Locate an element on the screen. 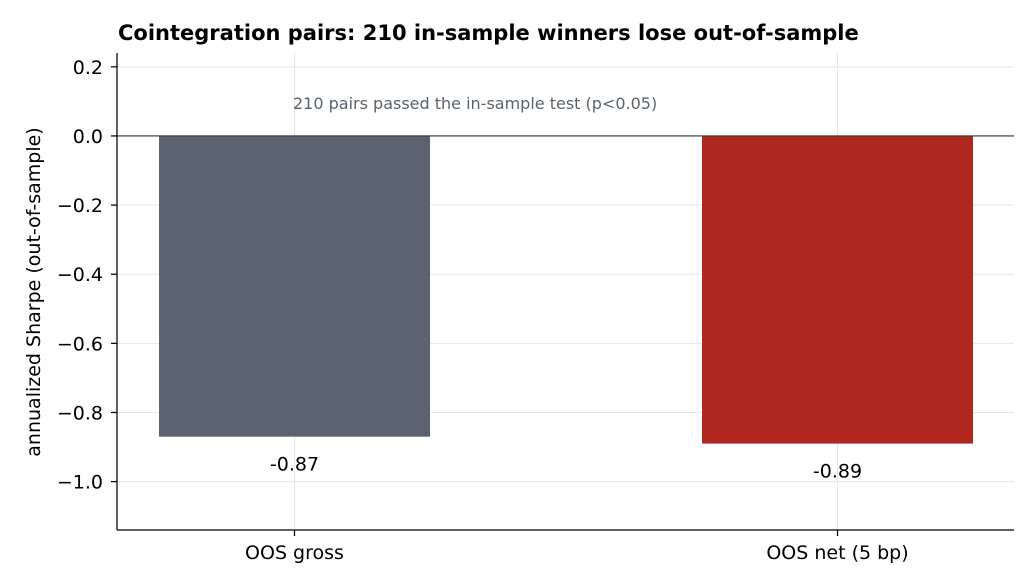 This screenshot has height=588, width=1036. y-tick-label: −0.8 is located at coordinates (80, 413).